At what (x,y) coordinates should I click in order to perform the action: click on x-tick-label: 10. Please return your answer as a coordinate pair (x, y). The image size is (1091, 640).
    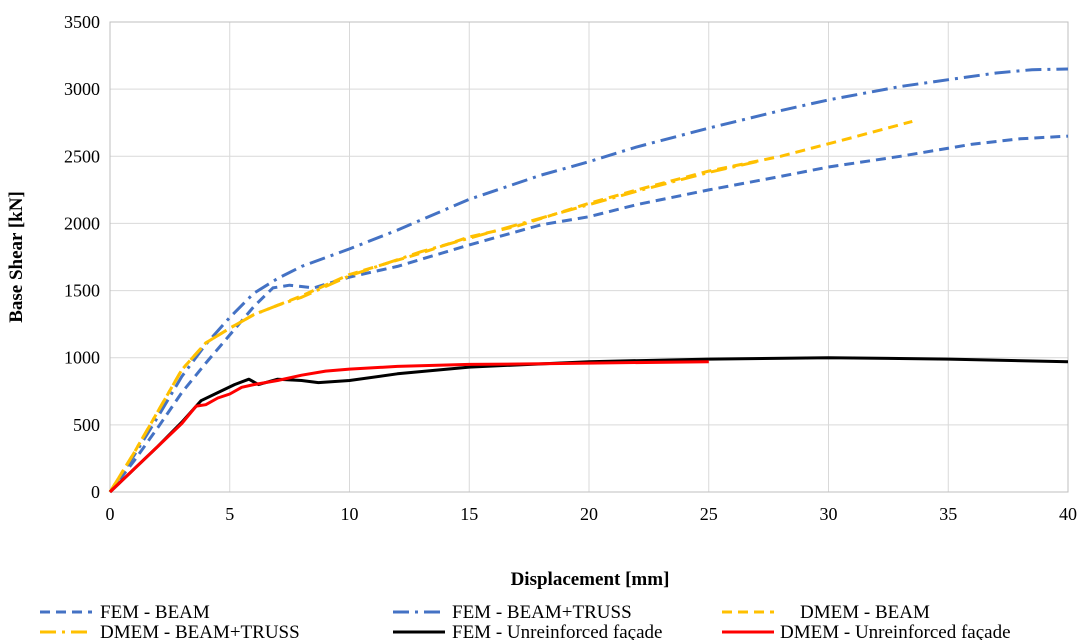
    Looking at the image, I should click on (350, 514).